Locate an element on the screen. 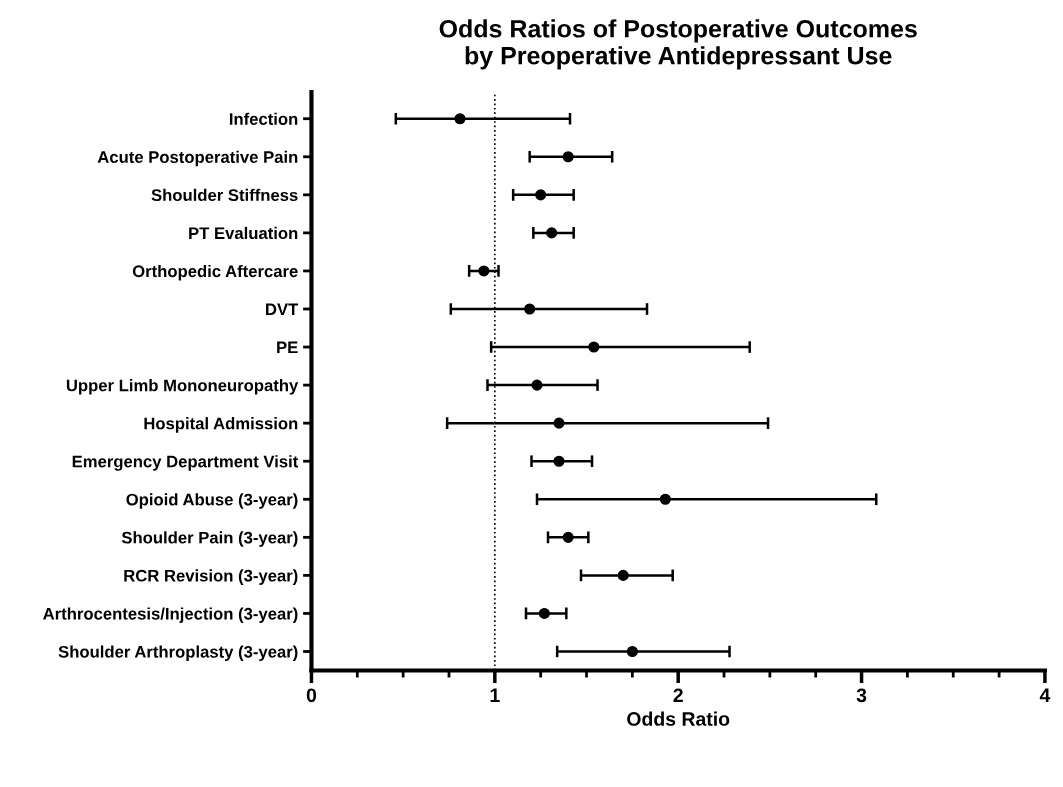 Image resolution: width=1063 pixels, height=787 pixels. y-tick-label: PT Evaluation is located at coordinates (243, 233).